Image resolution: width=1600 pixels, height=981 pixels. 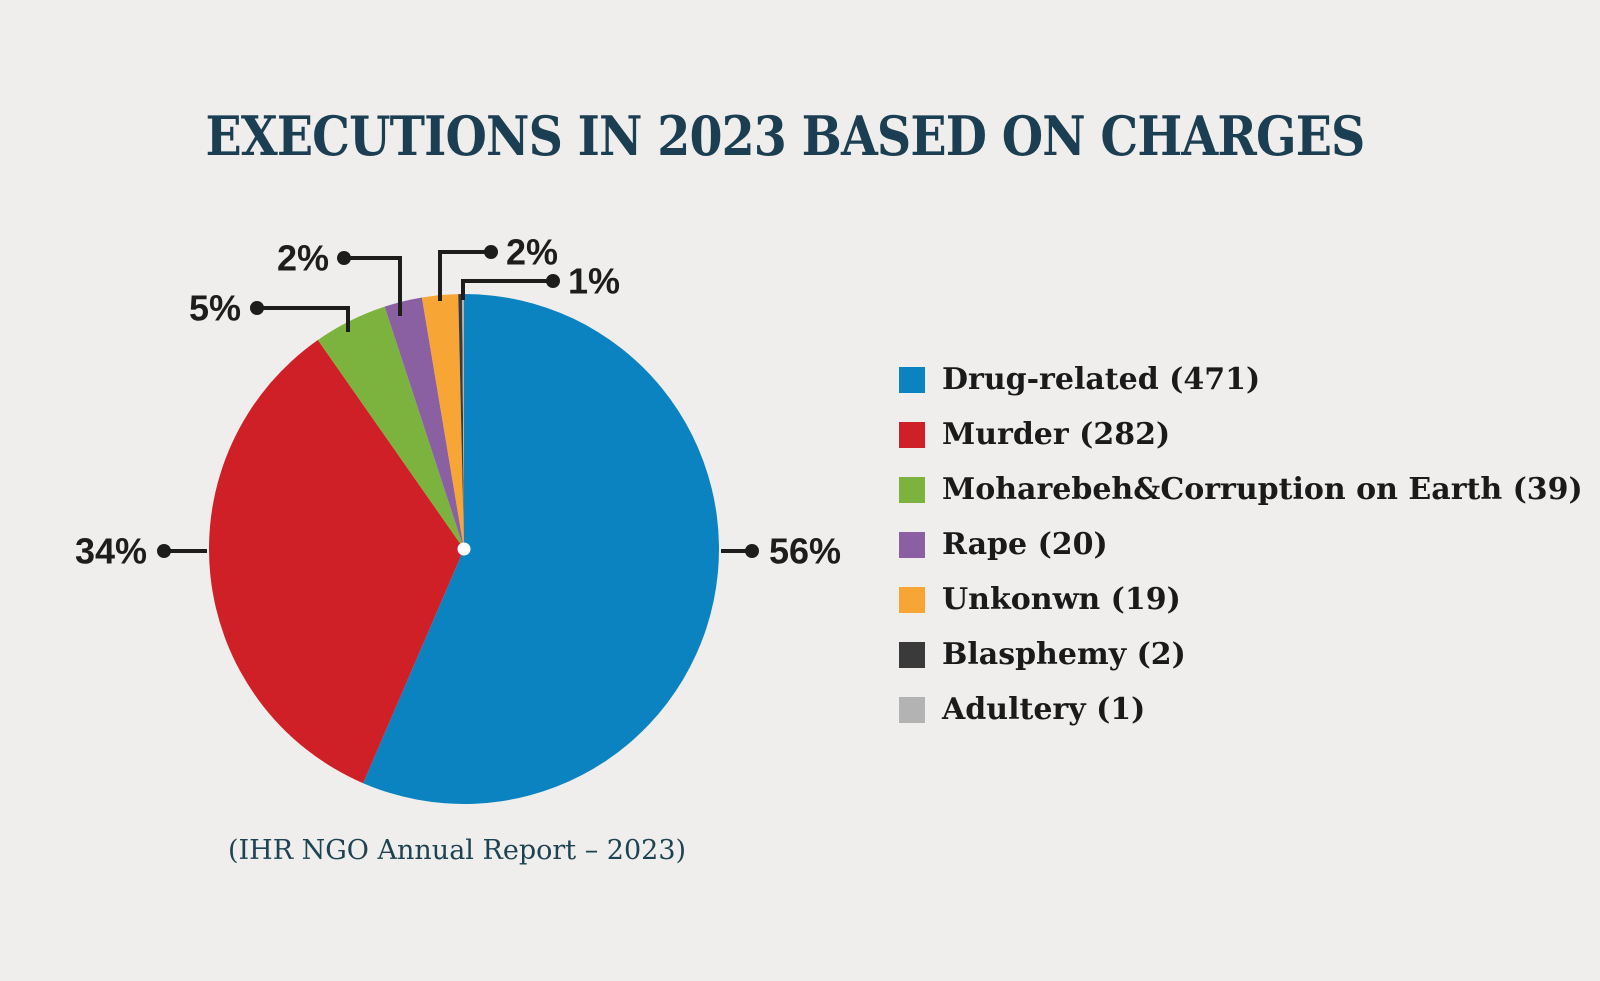 I want to click on pie-slice-adultery, so click(x=463, y=421).